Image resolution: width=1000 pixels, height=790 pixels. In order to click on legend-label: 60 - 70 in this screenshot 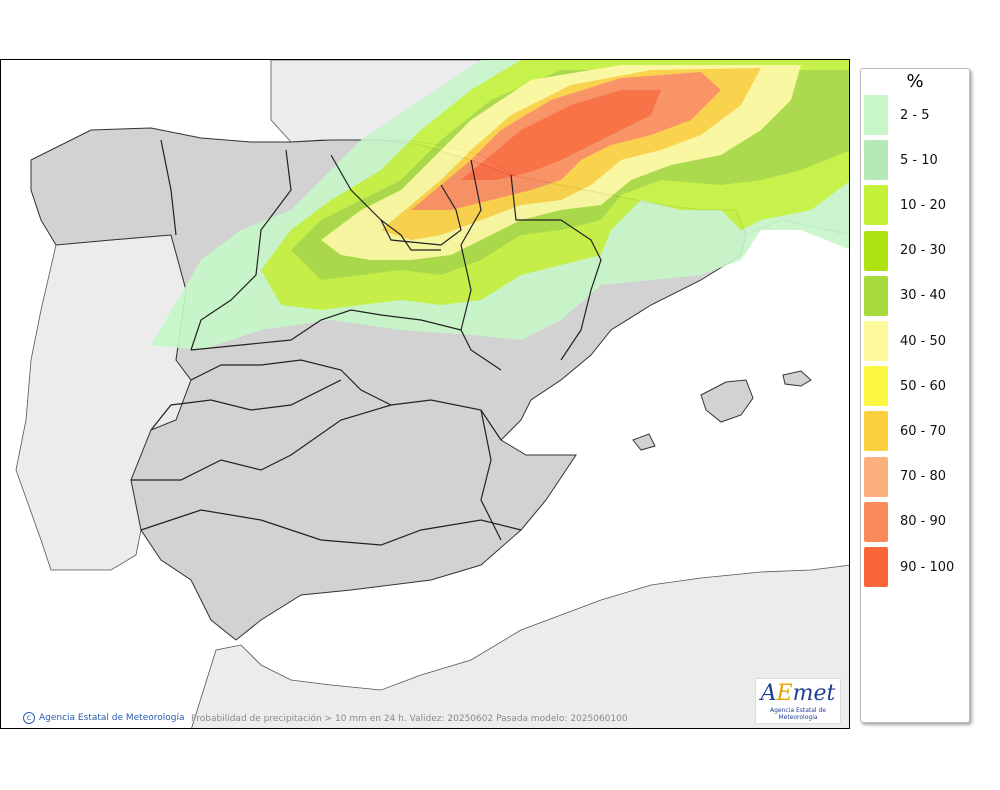, I will do `click(923, 431)`.